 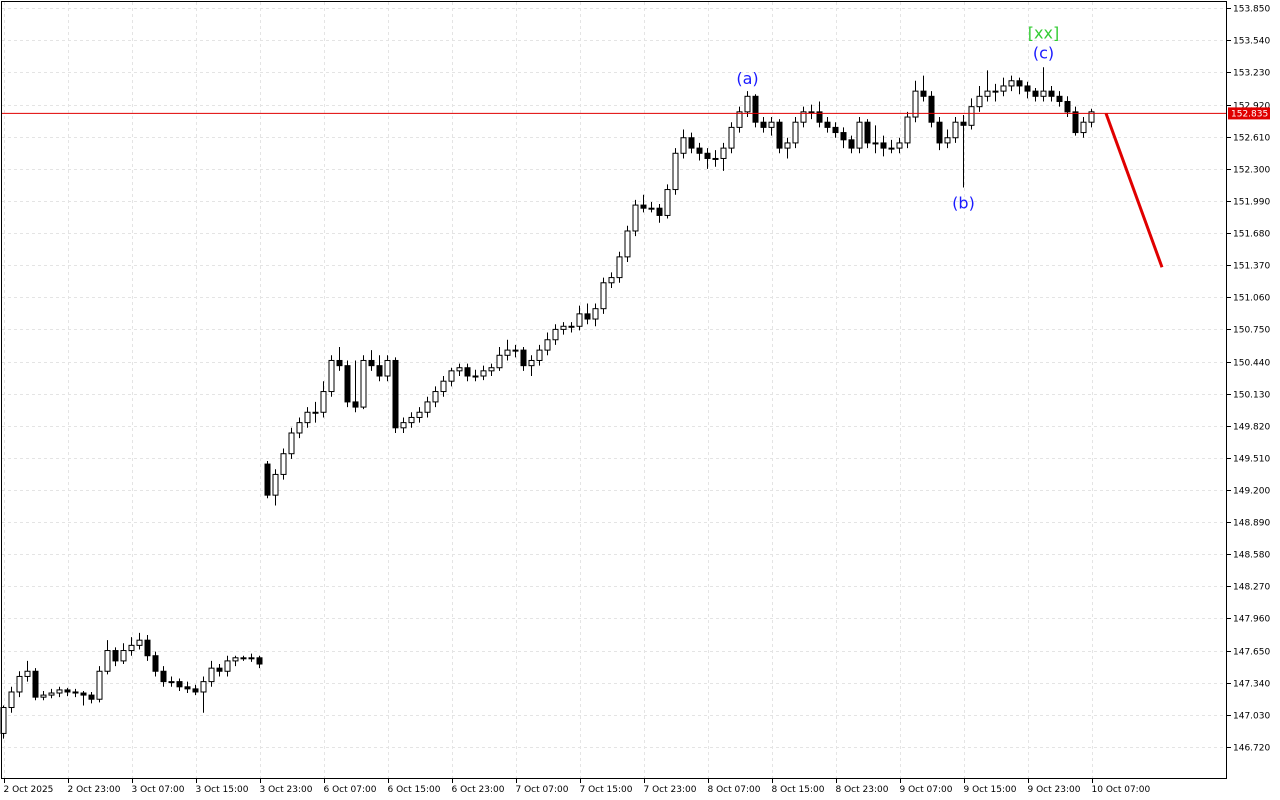 What do you see at coordinates (670, 790) in the screenshot?
I see `x-tick-label: 7 Oct 23:00` at bounding box center [670, 790].